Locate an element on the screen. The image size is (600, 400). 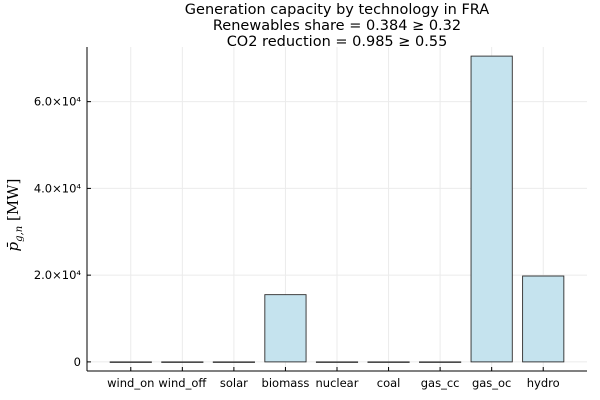
x-tick-label-biomass: biomass is located at coordinates (286, 383).